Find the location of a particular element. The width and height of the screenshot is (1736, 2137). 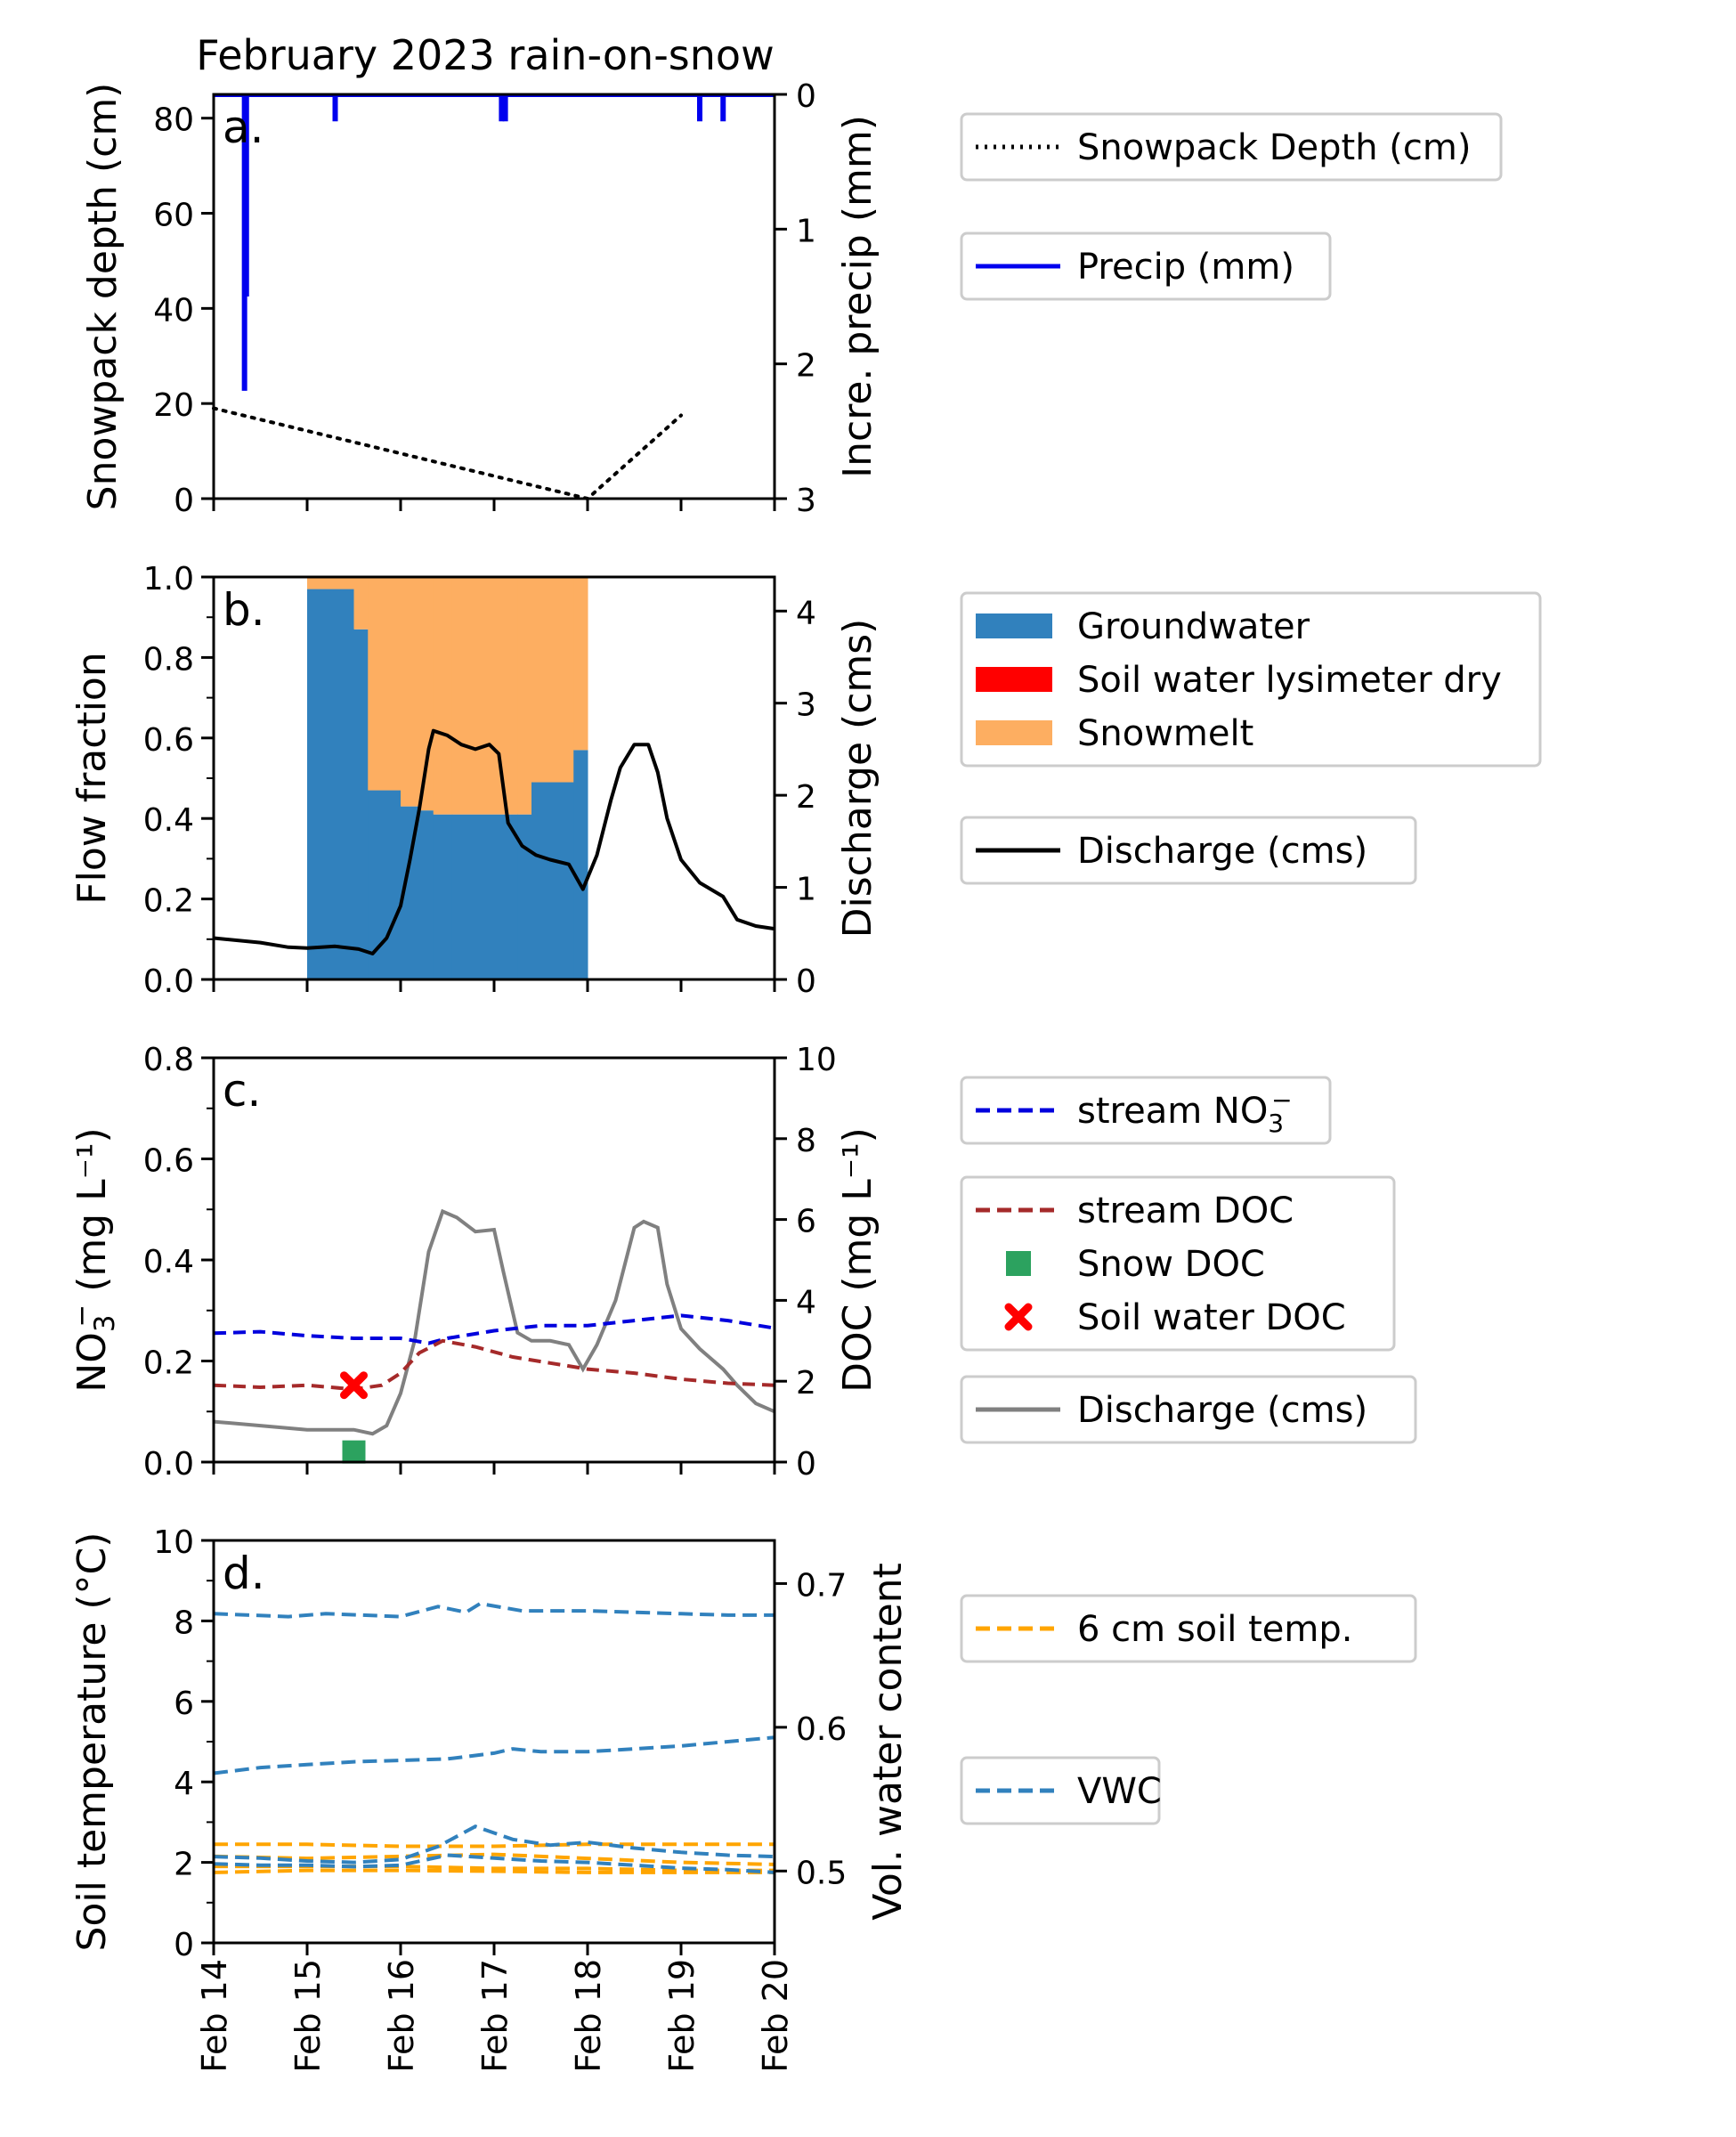

legend-d: 6 cm soil temp. VWC is located at coordinates (1188, 1709).